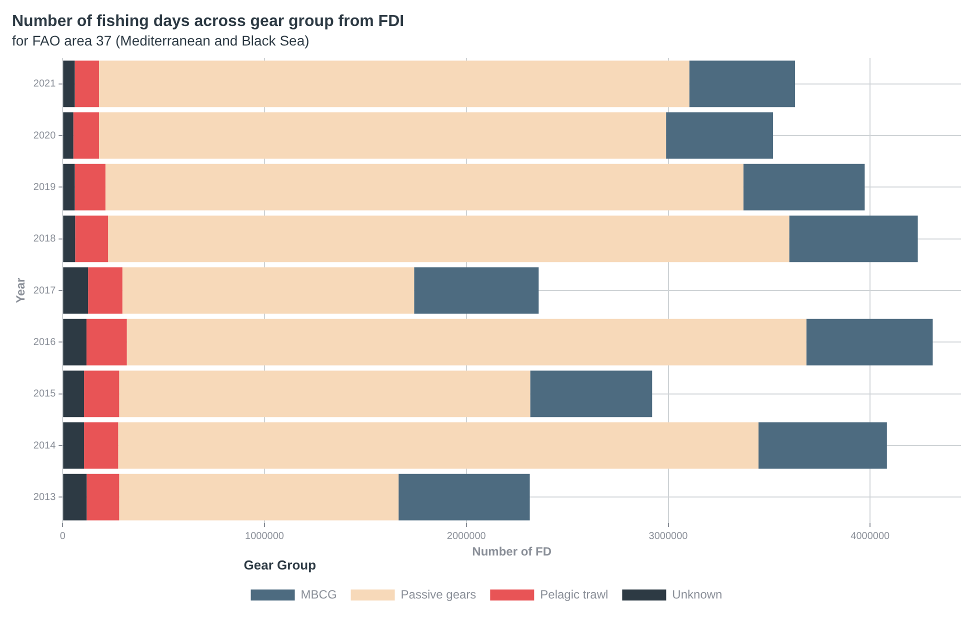 Image resolution: width=975 pixels, height=619 pixels. Describe the element at coordinates (668, 536) in the screenshot. I see `x-tick-label: 3000000` at that location.